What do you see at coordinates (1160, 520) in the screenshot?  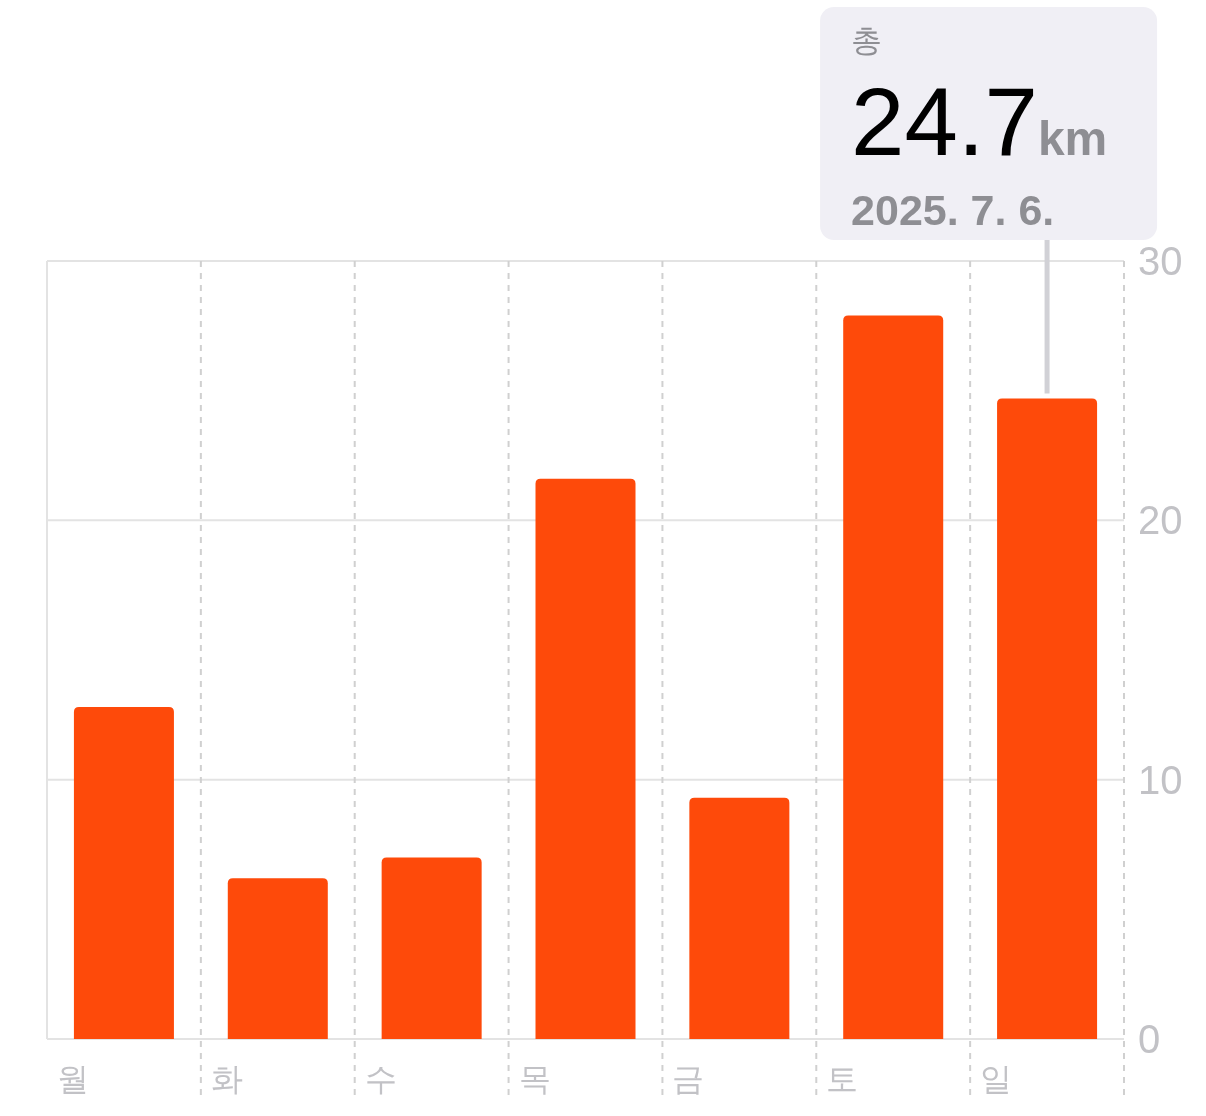 I see `y-tick-label: 20` at bounding box center [1160, 520].